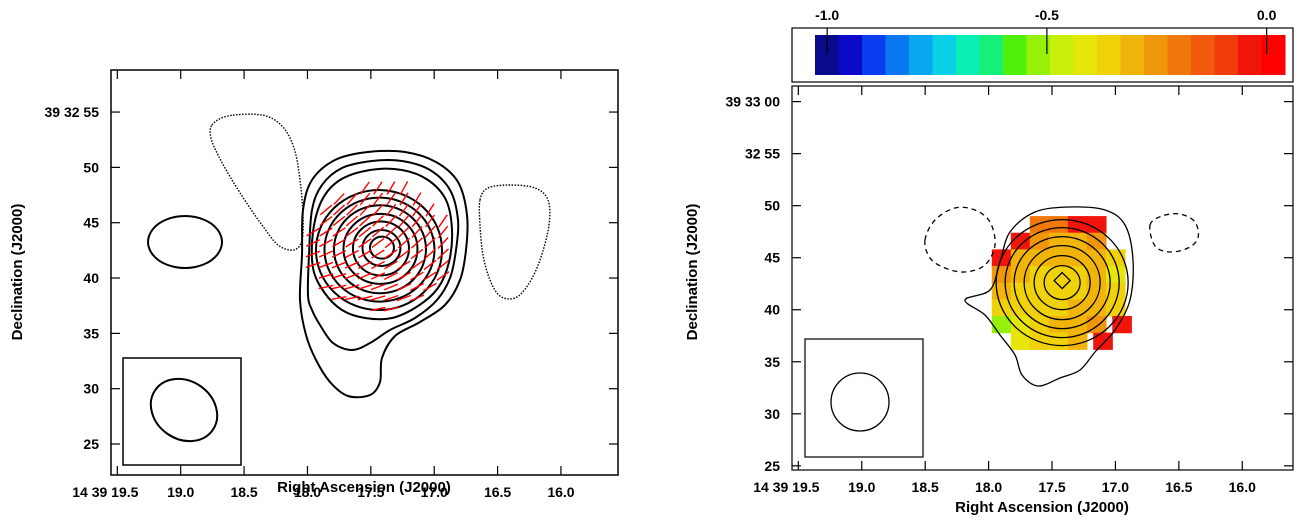  What do you see at coordinates (91, 444) in the screenshot?
I see `left-y-tick-label: 25` at bounding box center [91, 444].